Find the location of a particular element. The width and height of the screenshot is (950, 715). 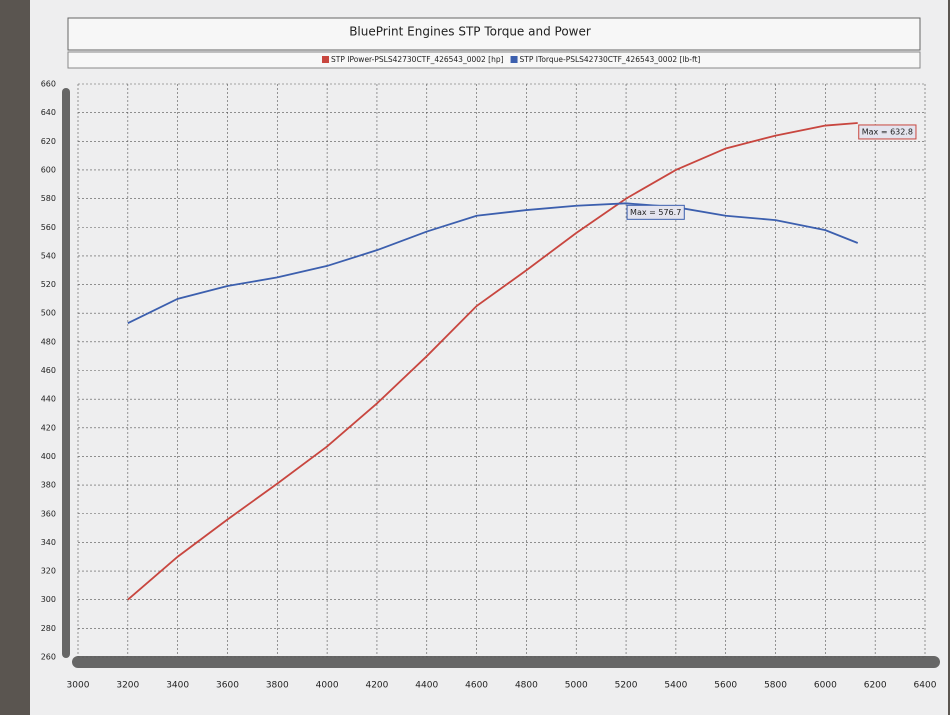

x-tick-label: 3200 is located at coordinates (127, 686).